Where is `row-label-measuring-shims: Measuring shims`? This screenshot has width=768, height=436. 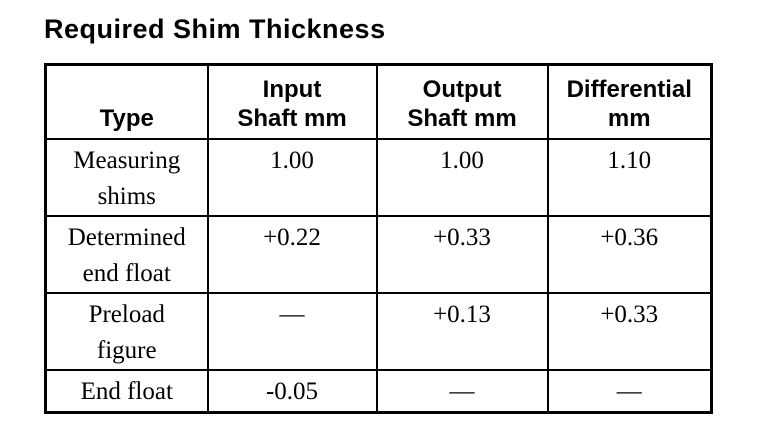
row-label-measuring-shims: Measuring shims is located at coordinates (126, 177).